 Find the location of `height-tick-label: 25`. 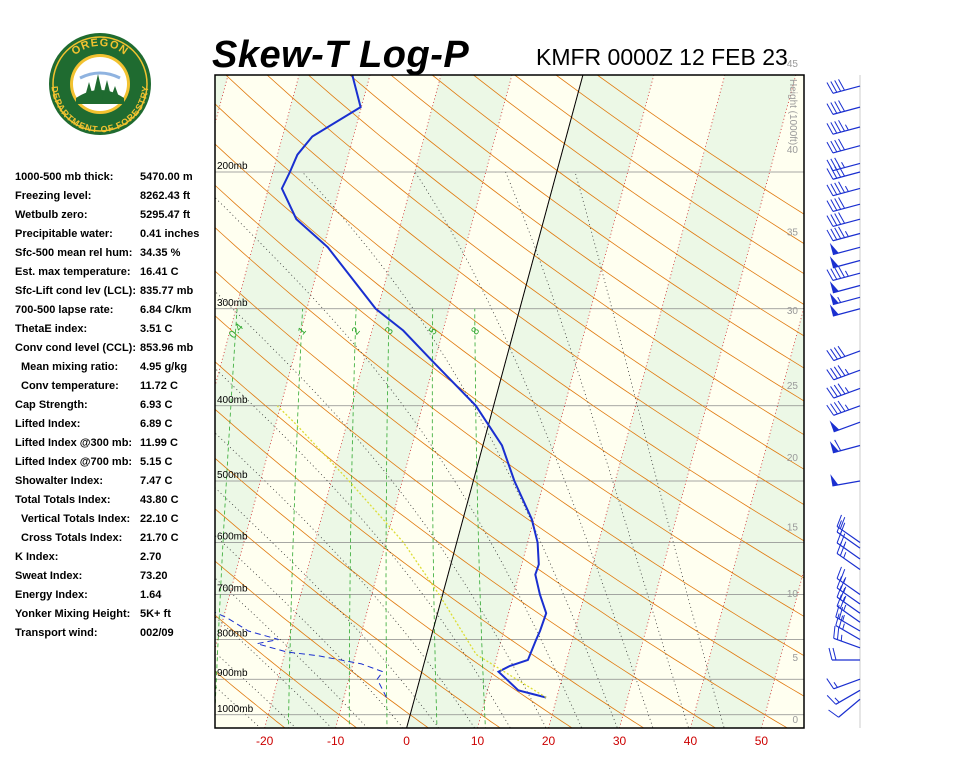

height-tick-label: 25 is located at coordinates (793, 386).